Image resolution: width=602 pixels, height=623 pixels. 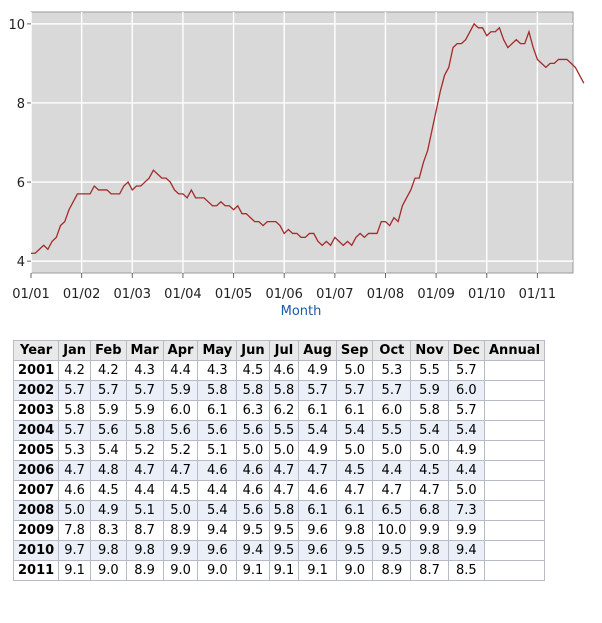 What do you see at coordinates (36, 350) in the screenshot?
I see `column-header: Year` at bounding box center [36, 350].